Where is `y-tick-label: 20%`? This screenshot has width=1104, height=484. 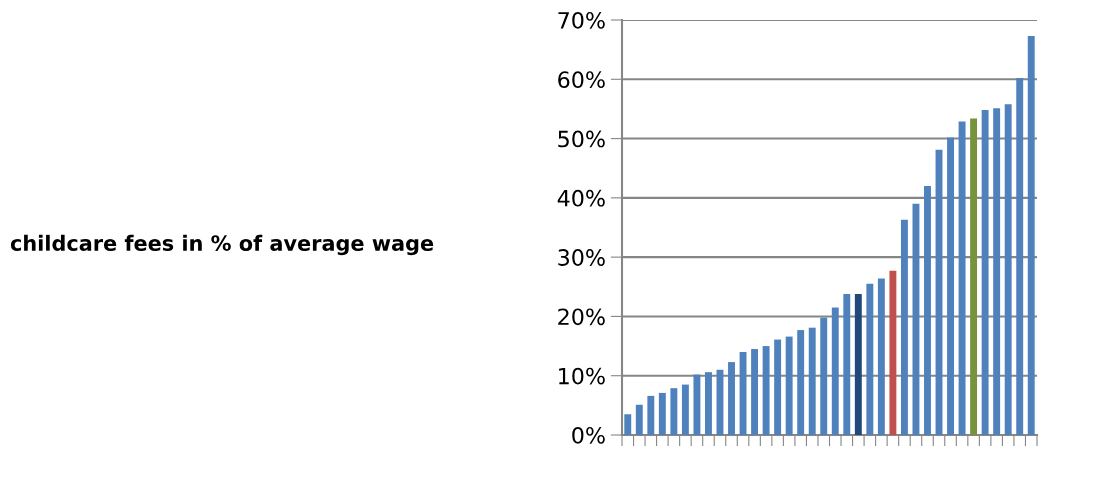 y-tick-label: 20% is located at coordinates (581, 317).